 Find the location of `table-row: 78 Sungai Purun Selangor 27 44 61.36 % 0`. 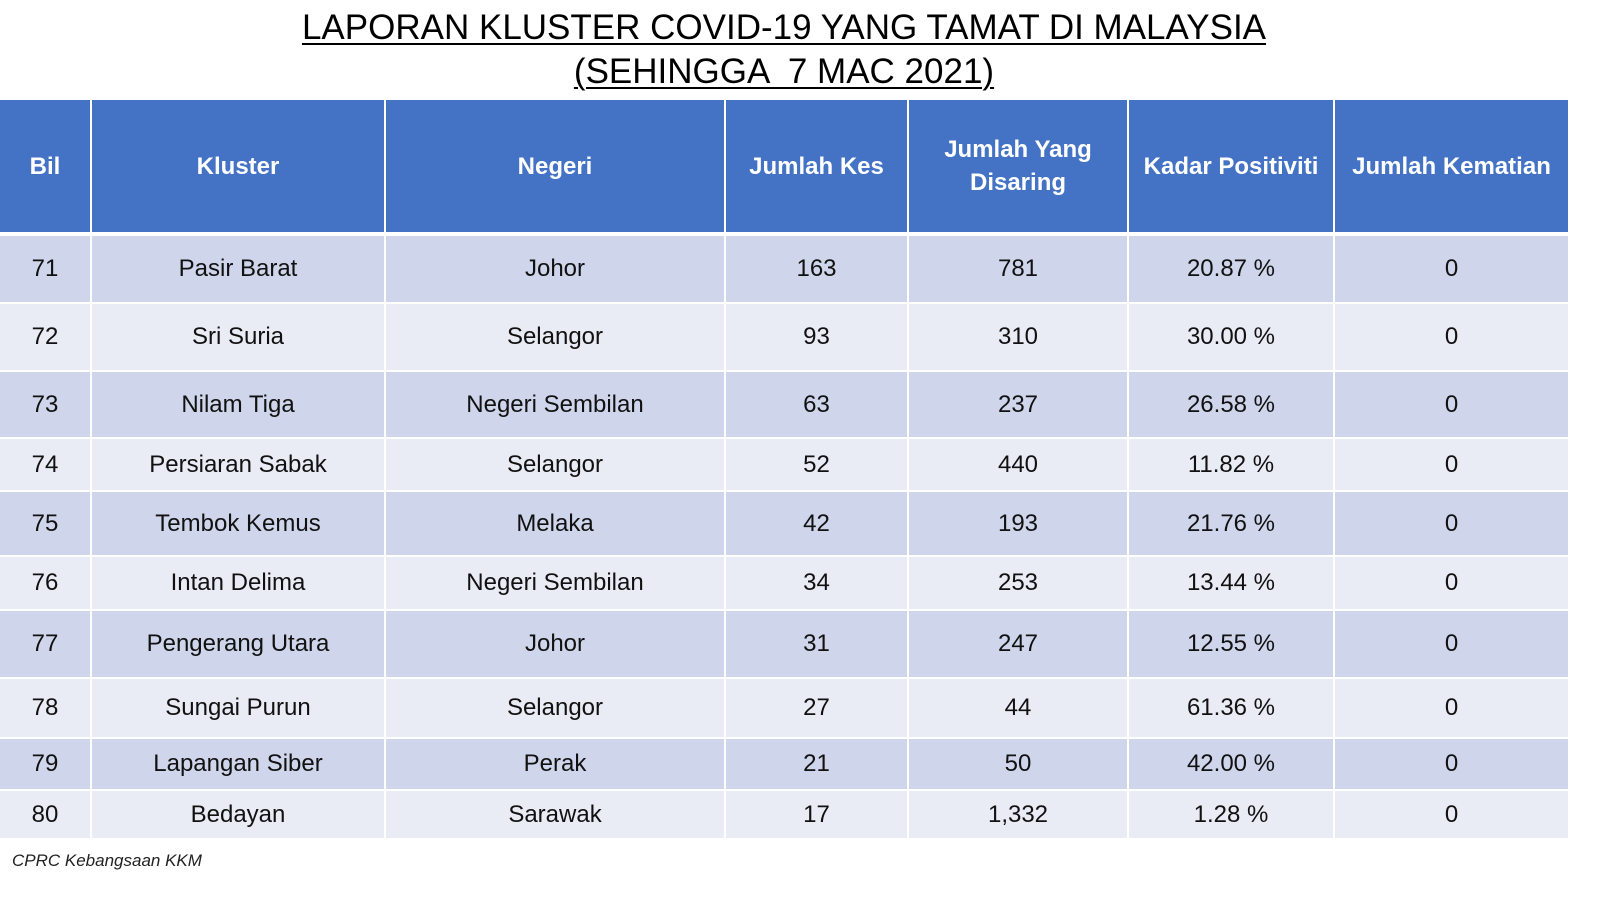

table-row: 78 Sungai Purun Selangor 27 44 61.36 % 0 is located at coordinates (784, 709).